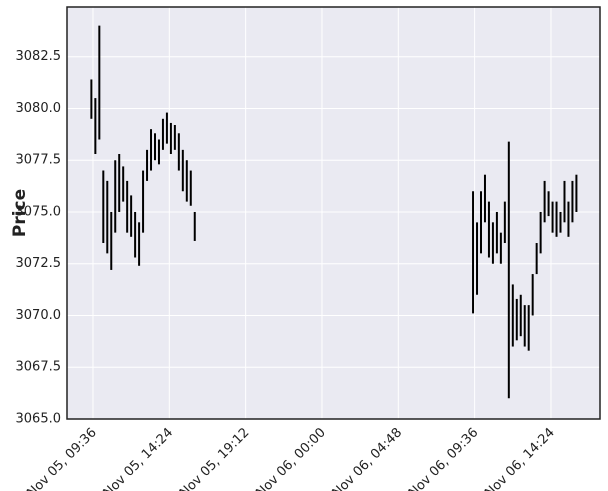 Image resolution: width=608 pixels, height=491 pixels. I want to click on y-tick-label: 3075.0, so click(39, 211).